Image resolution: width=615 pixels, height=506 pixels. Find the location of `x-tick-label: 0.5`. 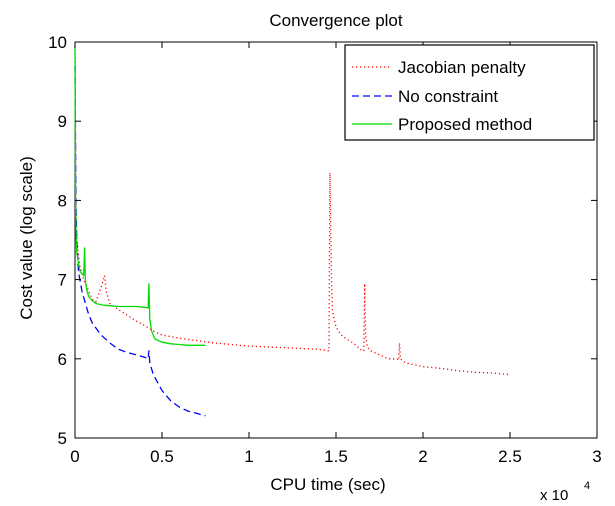

x-tick-label: 0.5 is located at coordinates (162, 456).